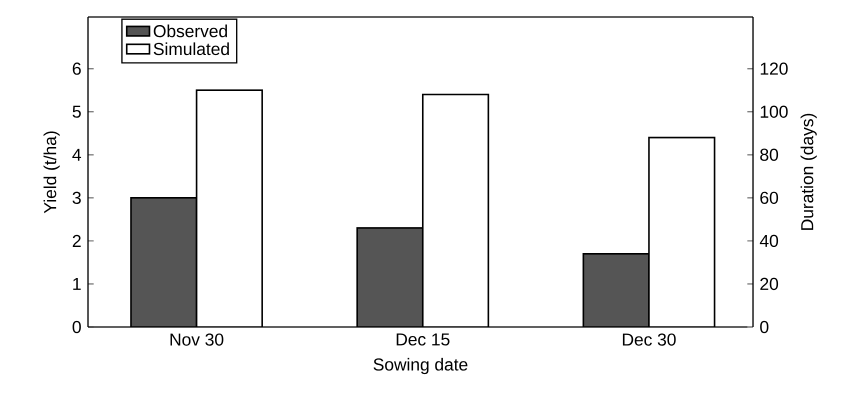  I want to click on legend-label: Observed, so click(190, 31).